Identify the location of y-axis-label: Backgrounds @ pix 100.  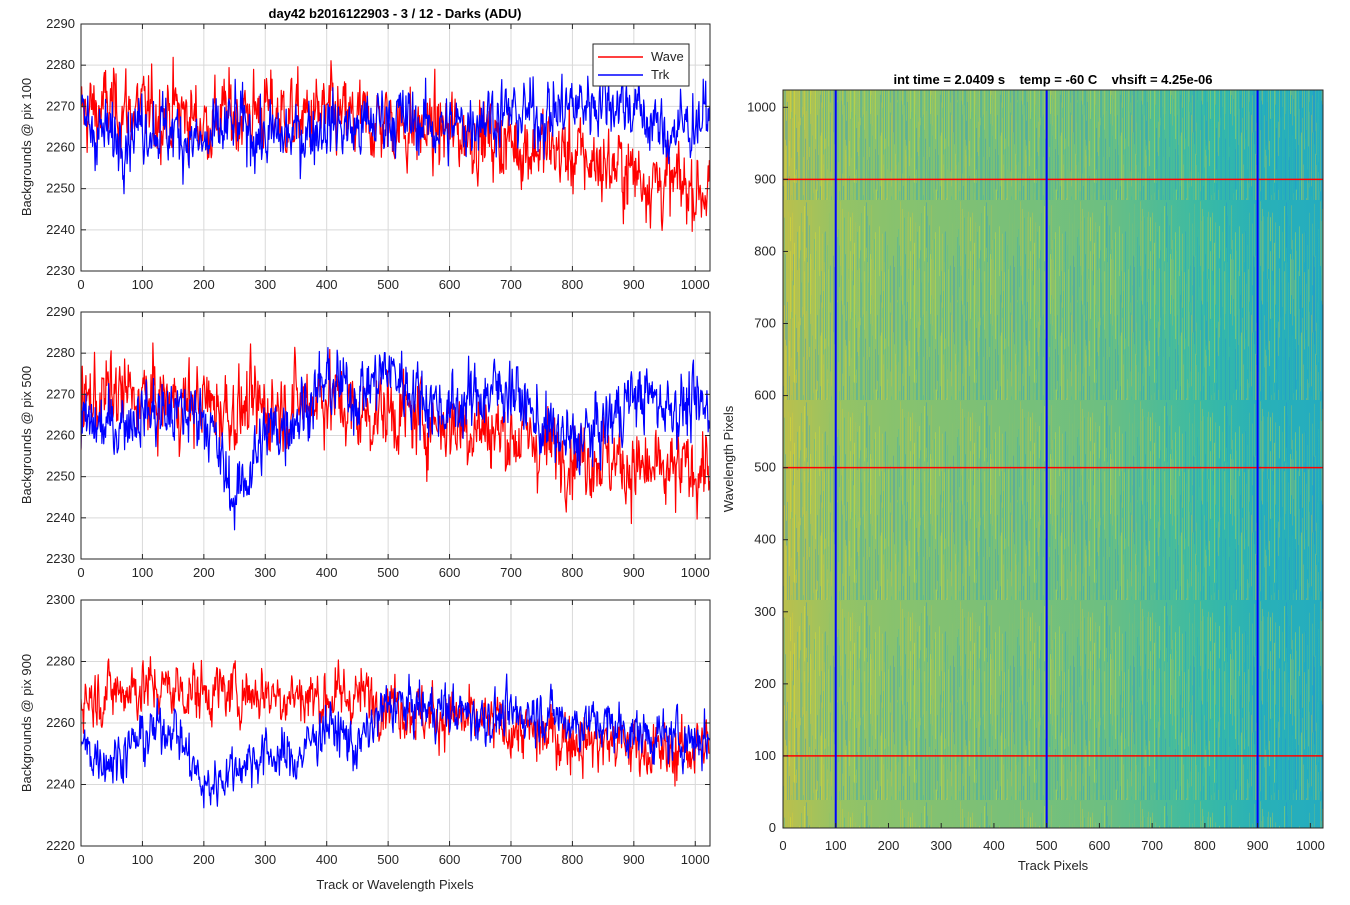
(26, 147).